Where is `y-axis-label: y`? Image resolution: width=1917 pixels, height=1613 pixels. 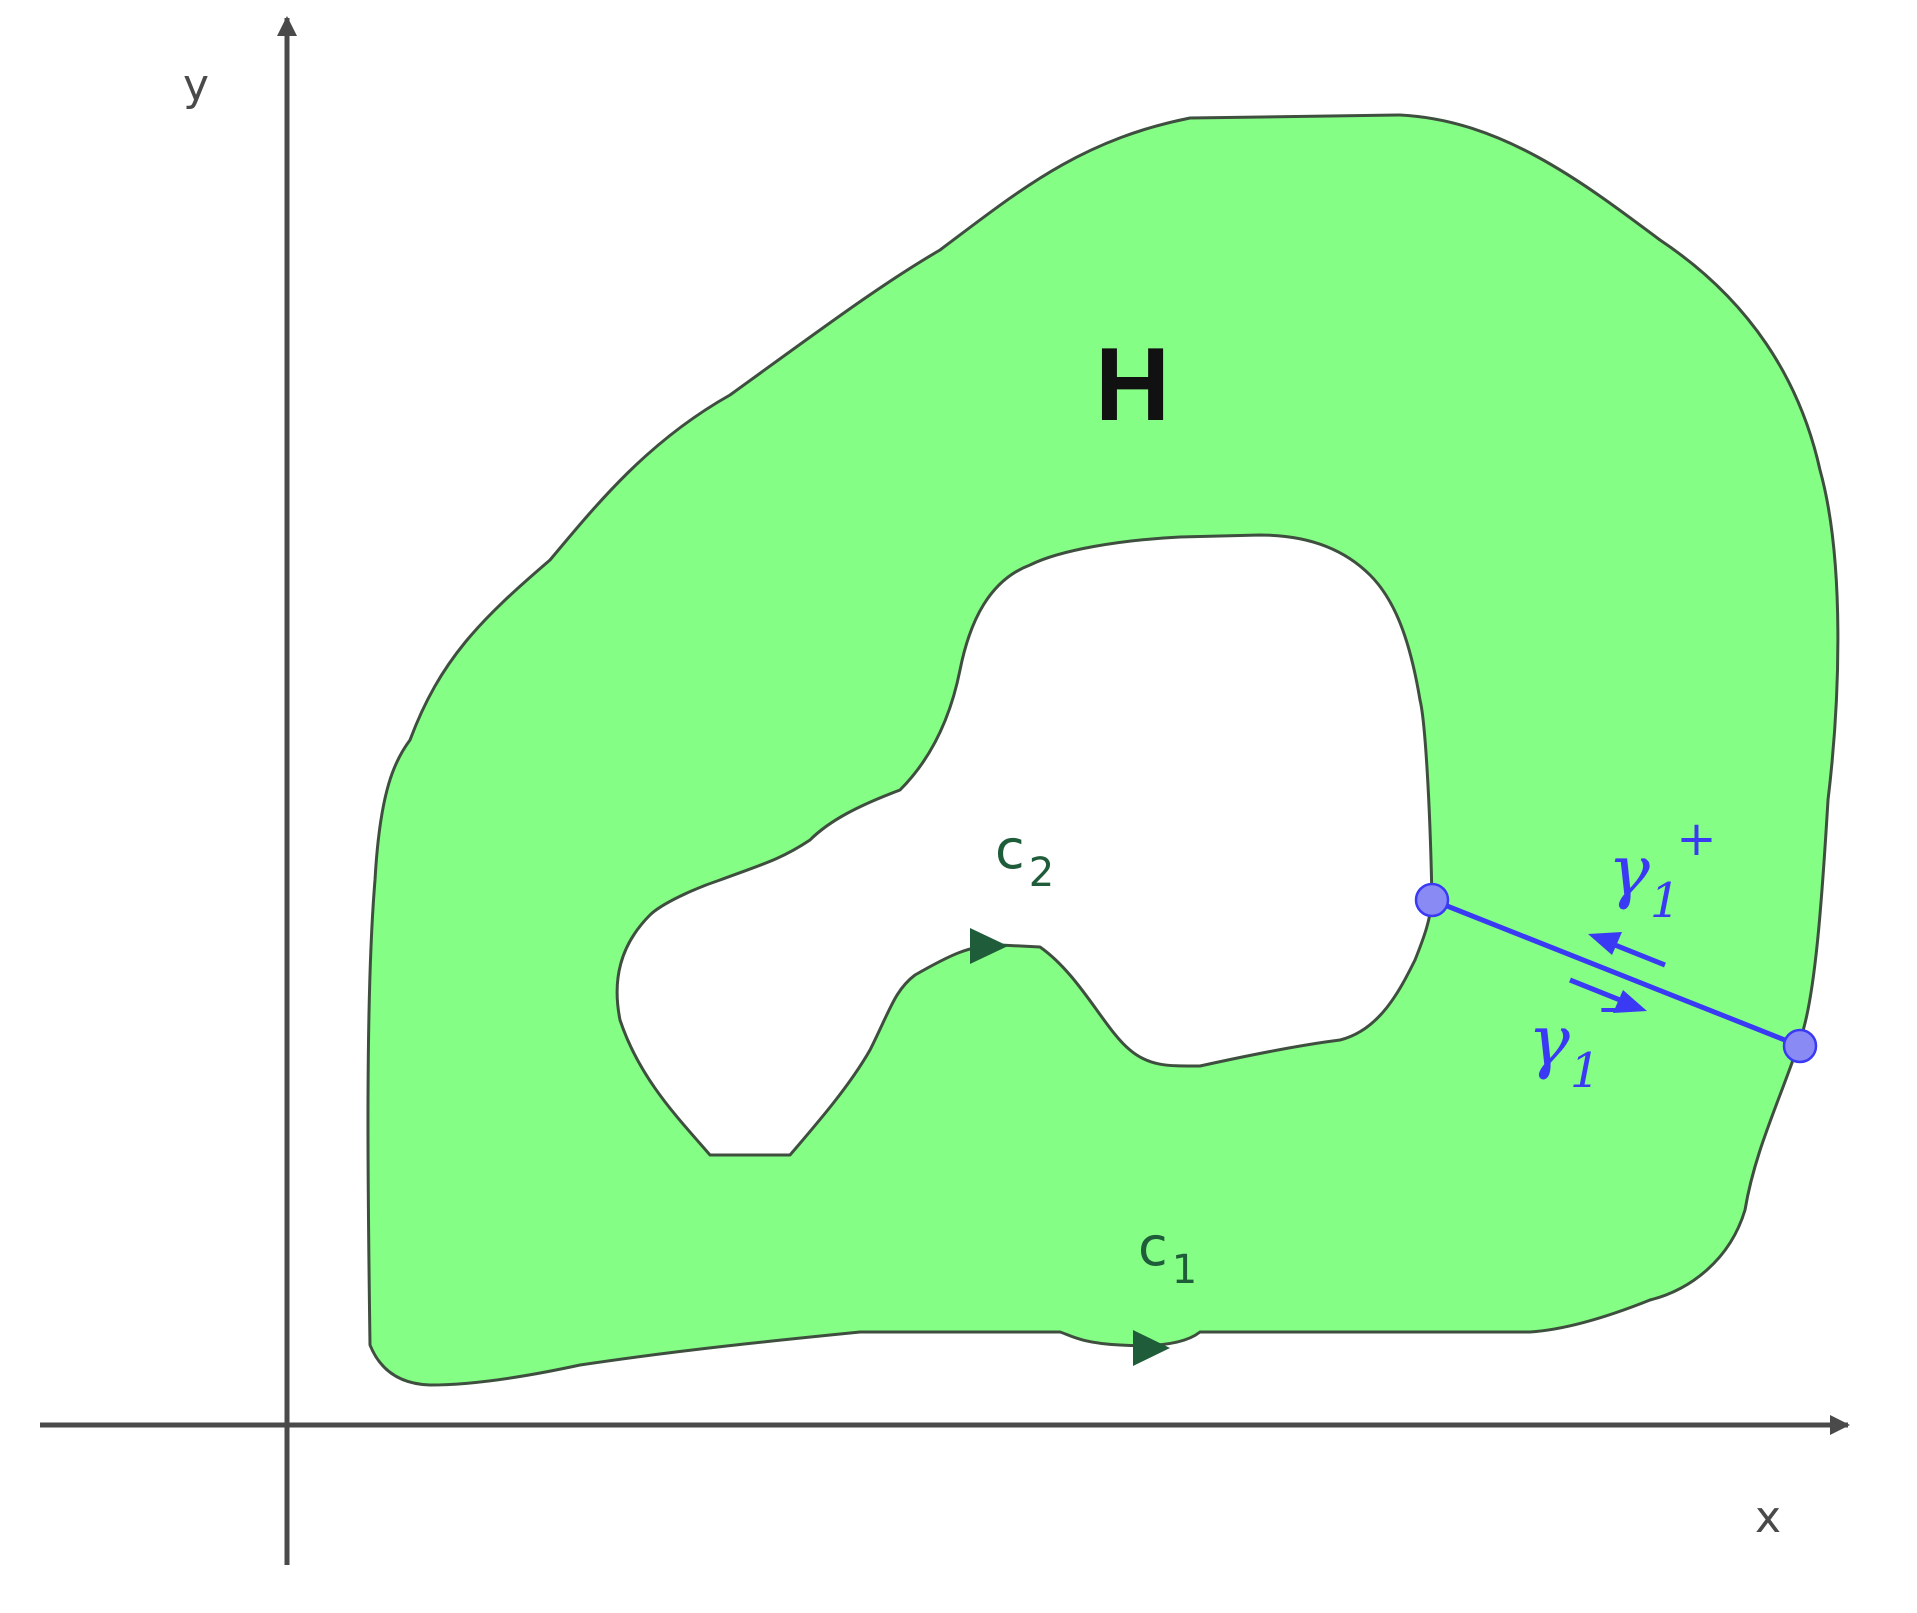
y-axis-label: y is located at coordinates (196, 85).